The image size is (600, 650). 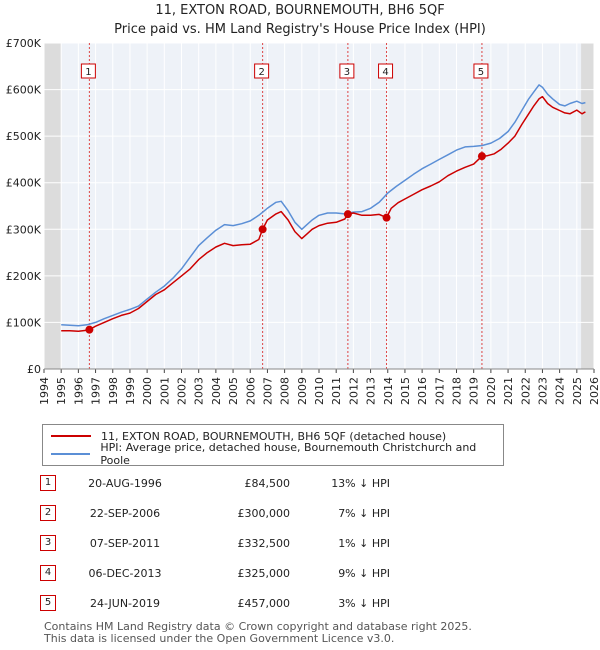 What do you see at coordinates (24, 43) in the screenshot?
I see `y-tick-label: £700K` at bounding box center [24, 43].